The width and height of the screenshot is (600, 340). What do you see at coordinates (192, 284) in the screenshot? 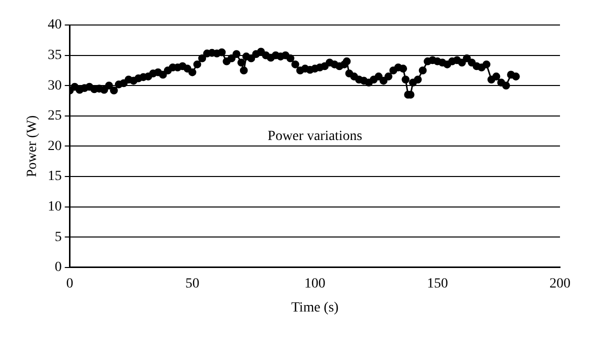
I see `x-tick-label: 50` at bounding box center [192, 284].